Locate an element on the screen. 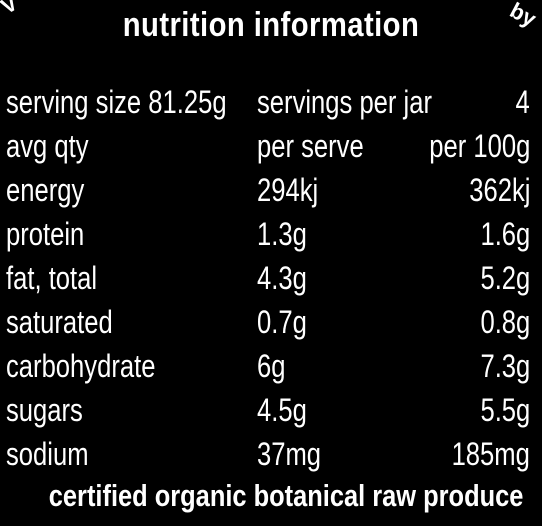 Image resolution: width=542 pixels, height=526 pixels. row-per-100g: 1.6g is located at coordinates (505, 234).